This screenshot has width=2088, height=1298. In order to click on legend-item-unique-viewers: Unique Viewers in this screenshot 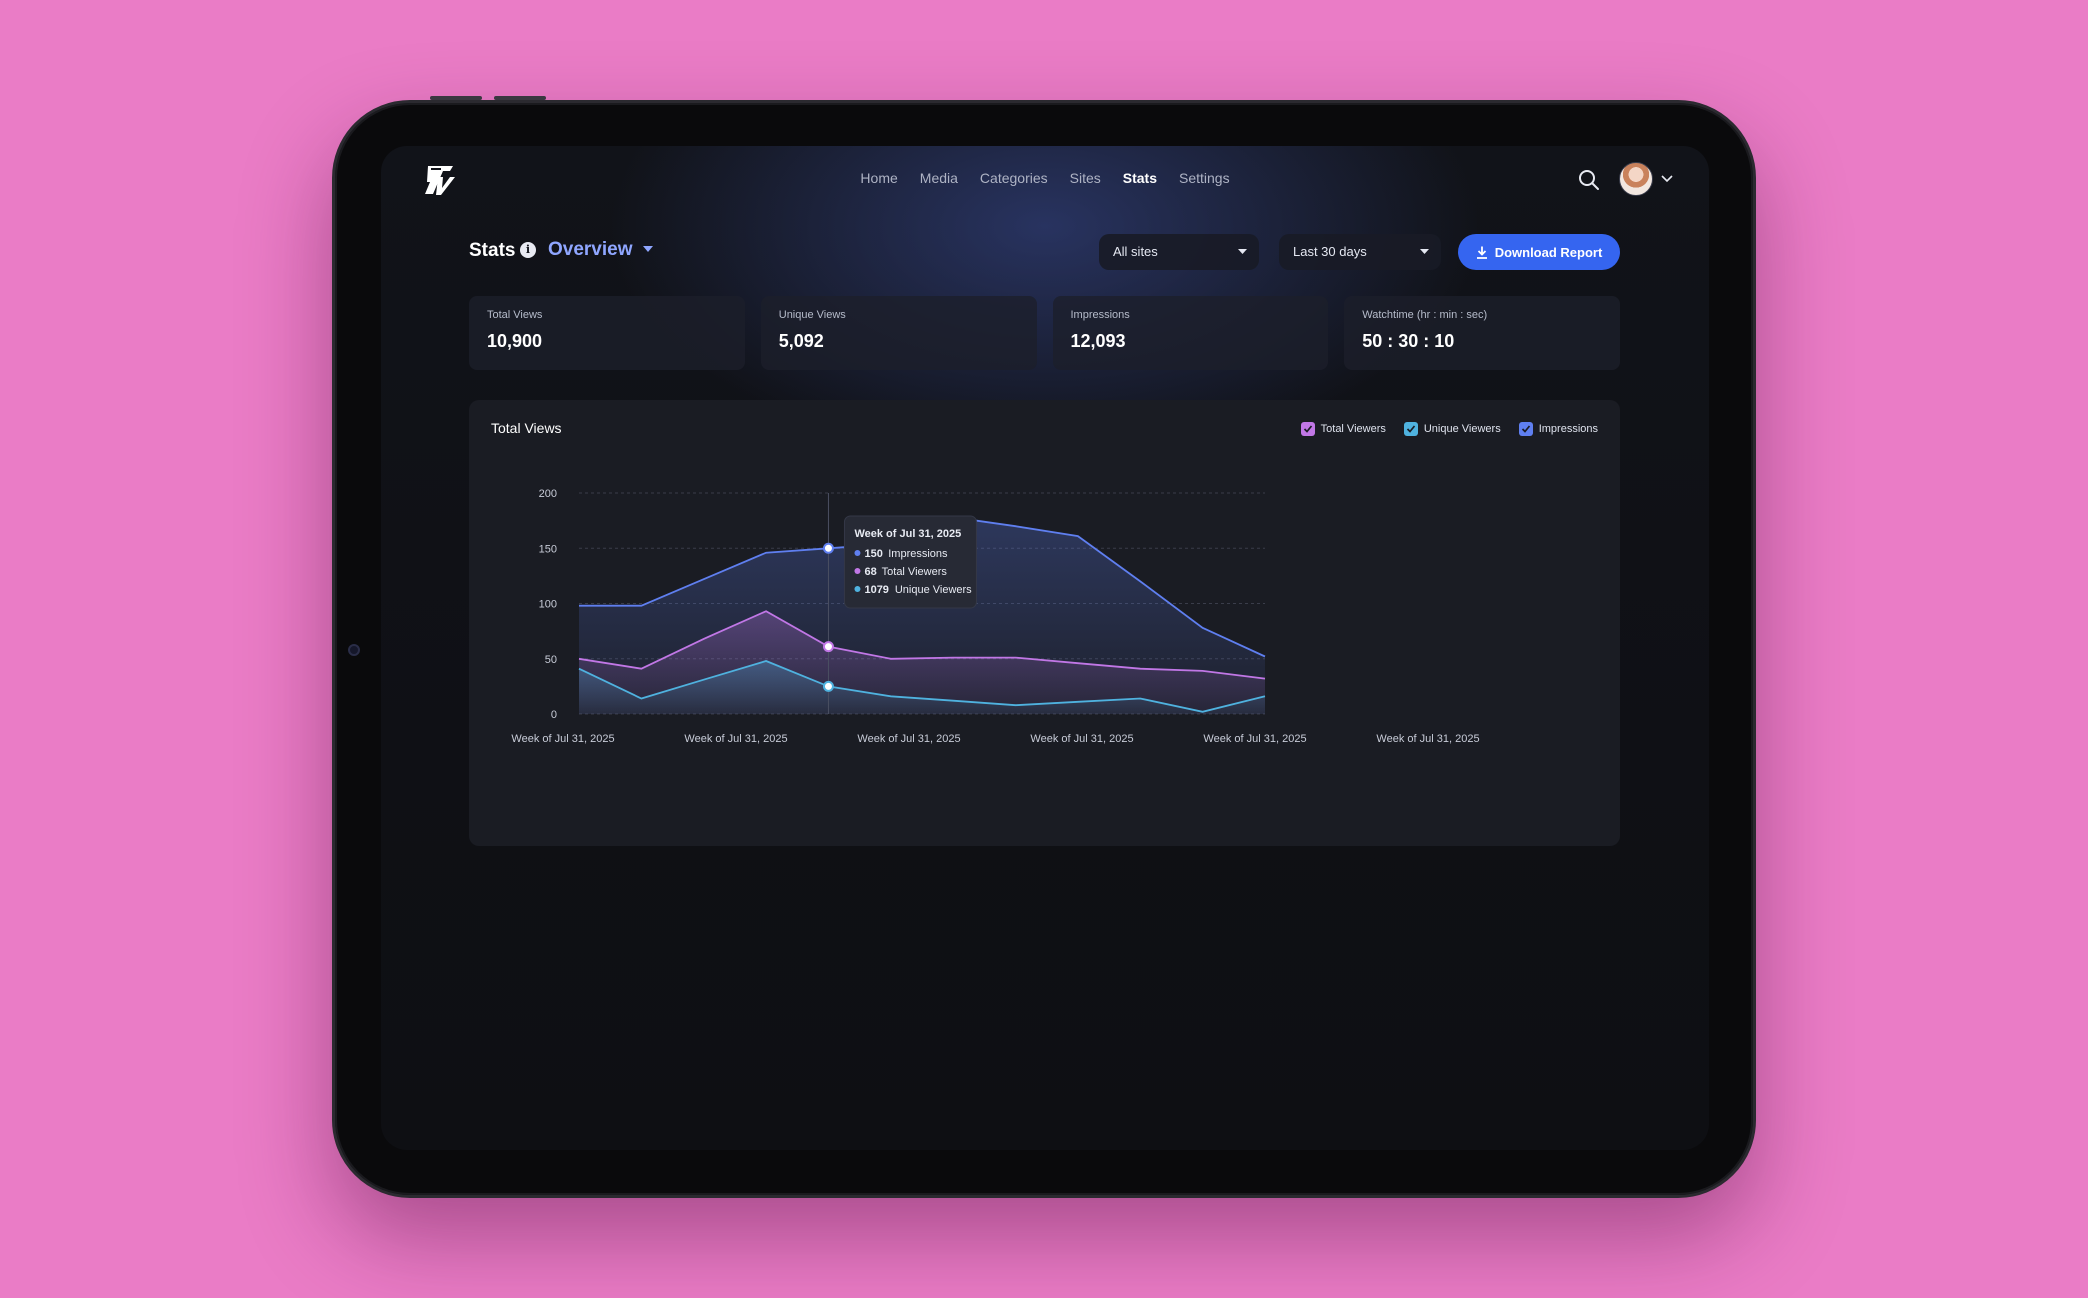, I will do `click(1452, 429)`.